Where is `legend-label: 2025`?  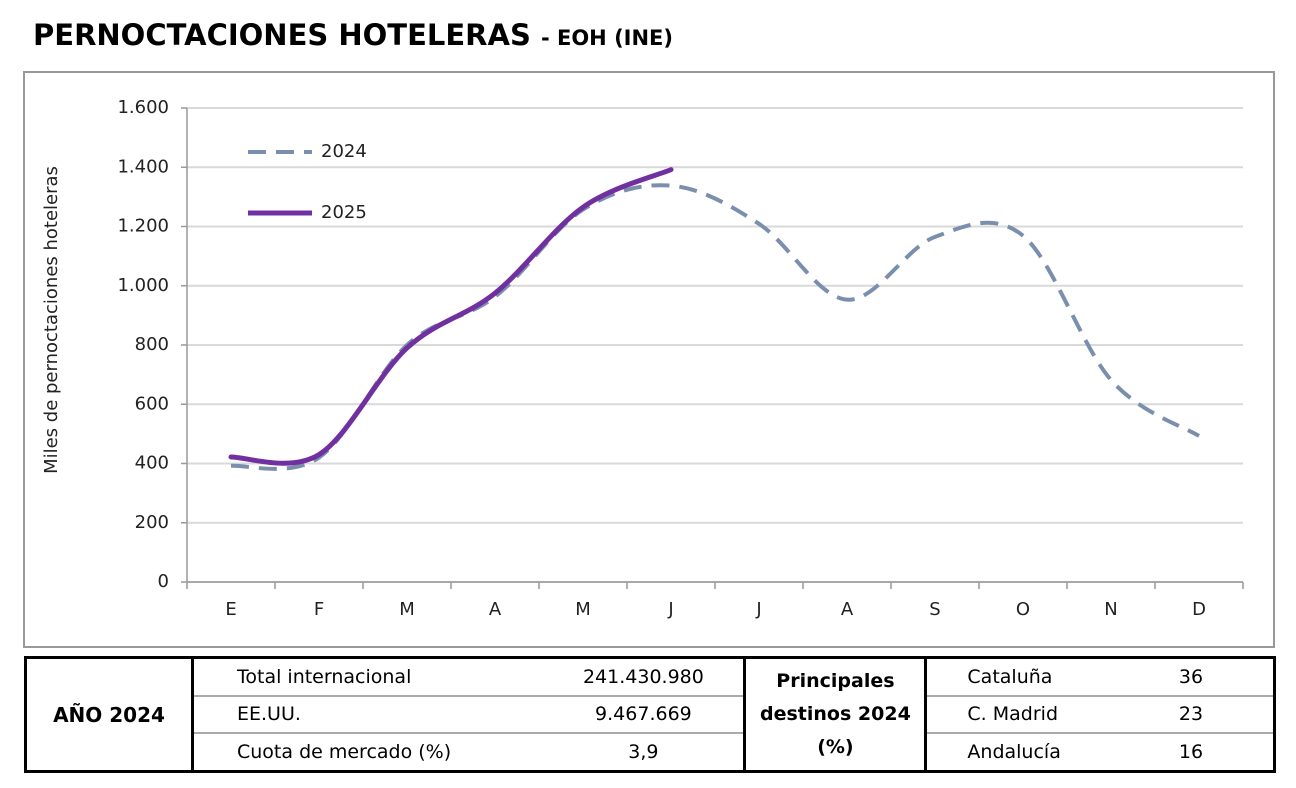
legend-label: 2025 is located at coordinates (344, 212).